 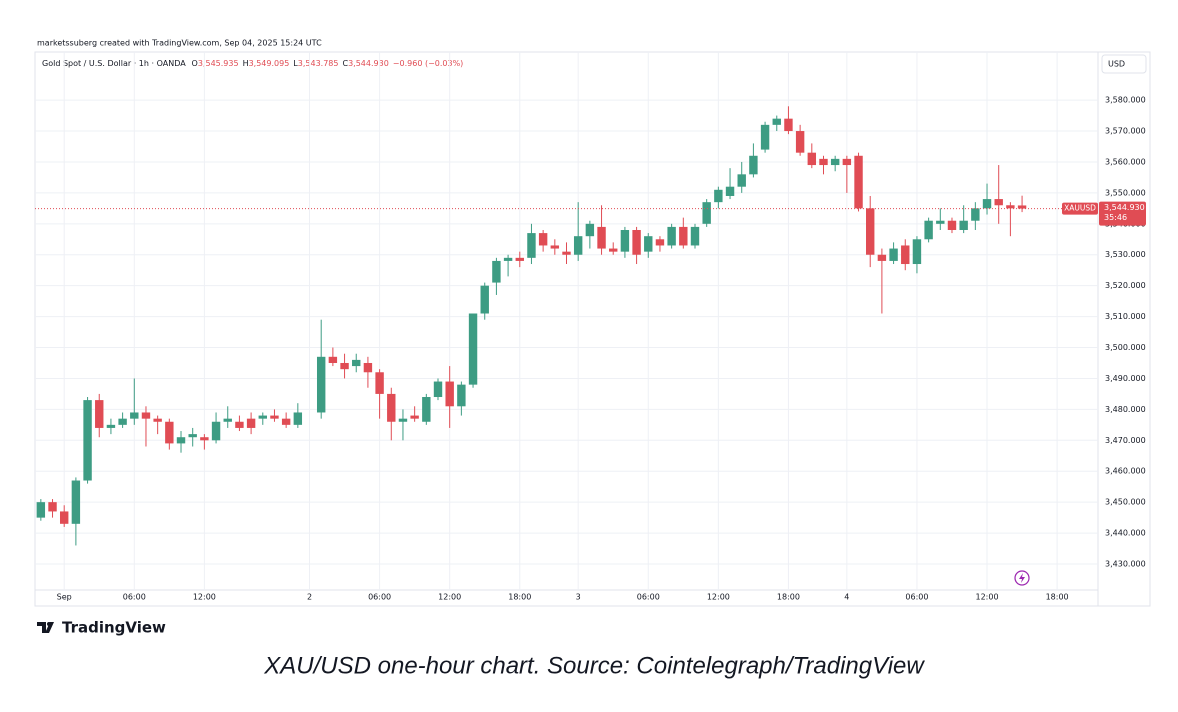 I want to click on y-tick-label: 3,440.000, so click(x=1125, y=533).